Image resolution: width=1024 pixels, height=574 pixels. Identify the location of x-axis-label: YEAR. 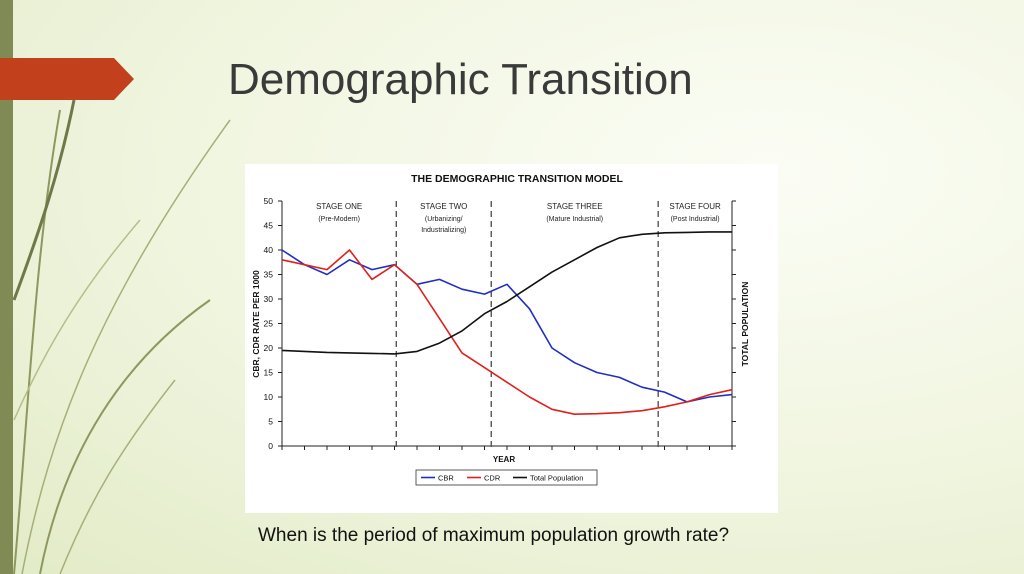
(504, 459).